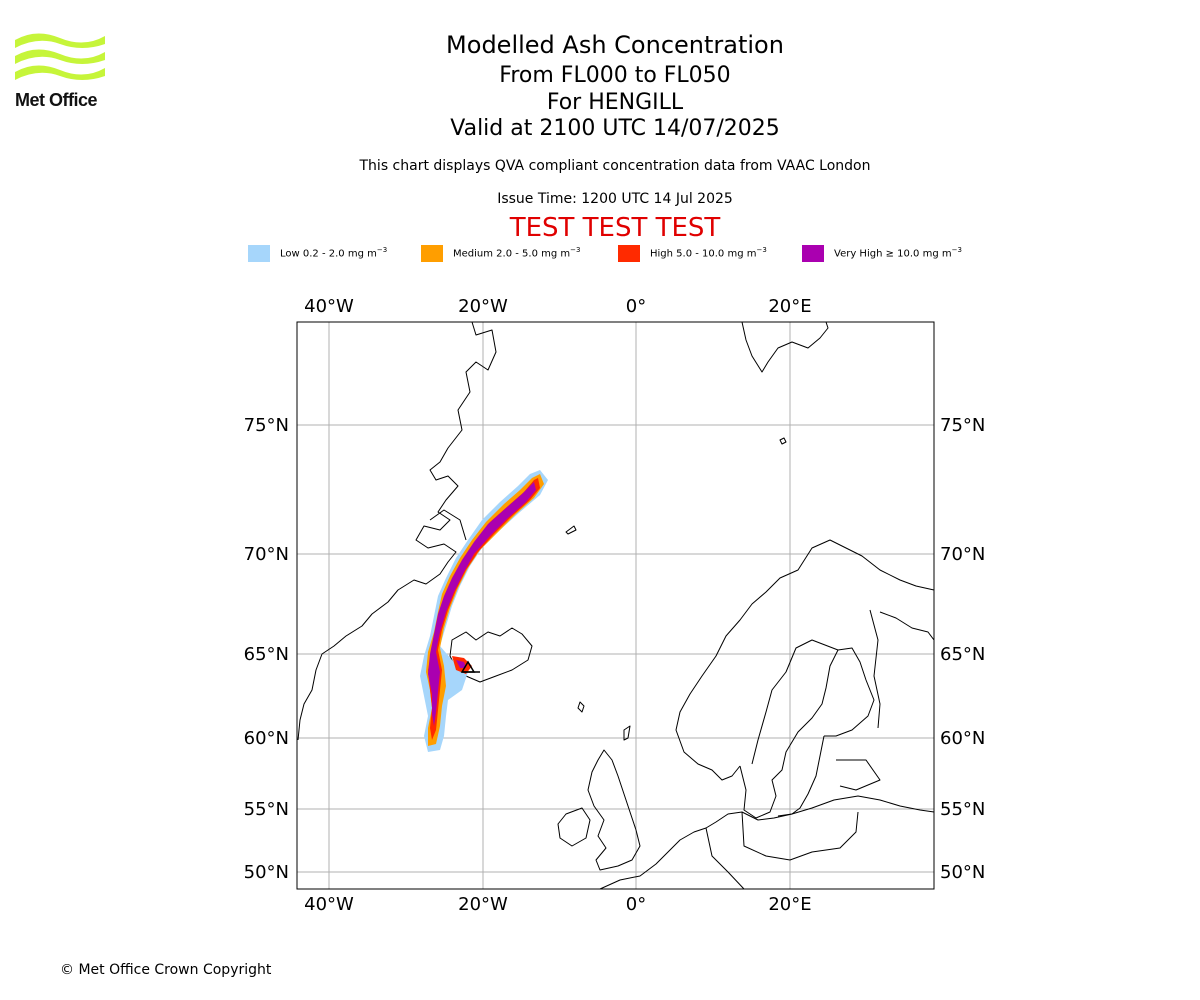 Image resolution: width=1200 pixels, height=1000 pixels. I want to click on coastline-norway, so click(805, 660).